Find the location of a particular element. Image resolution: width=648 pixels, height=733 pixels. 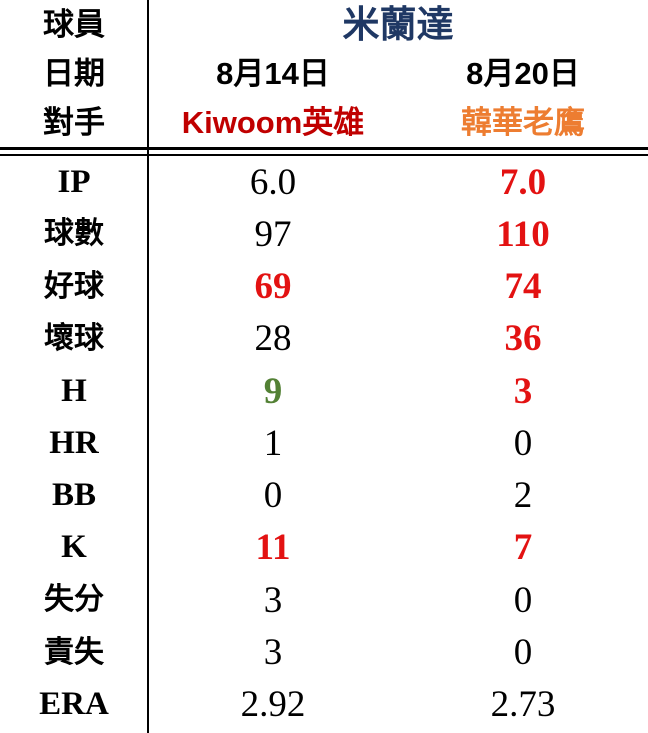

opponent-row: 對手 Kiwoom英雄 韓華老鷹 is located at coordinates (324, 122).